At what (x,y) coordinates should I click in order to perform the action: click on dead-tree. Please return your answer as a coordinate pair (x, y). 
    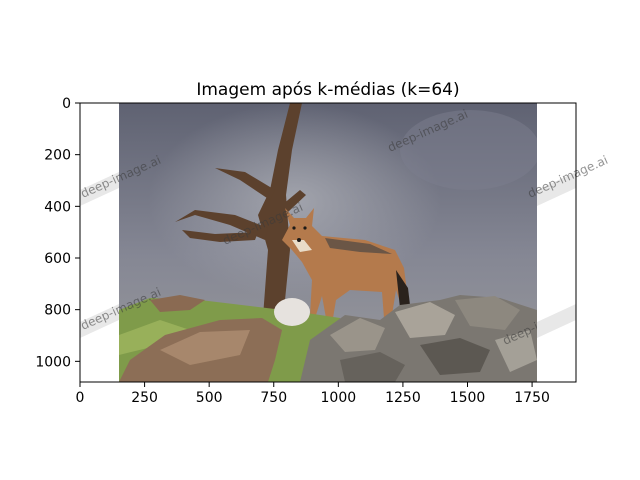
    Looking at the image, I should click on (240, 216).